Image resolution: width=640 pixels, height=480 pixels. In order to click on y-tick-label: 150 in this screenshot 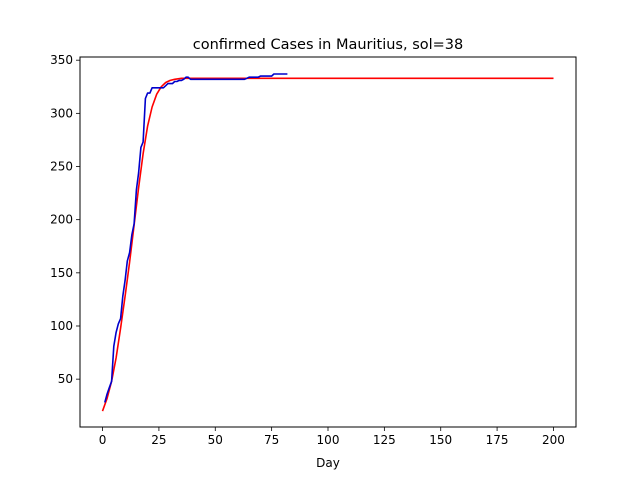, I will do `click(61, 273)`.